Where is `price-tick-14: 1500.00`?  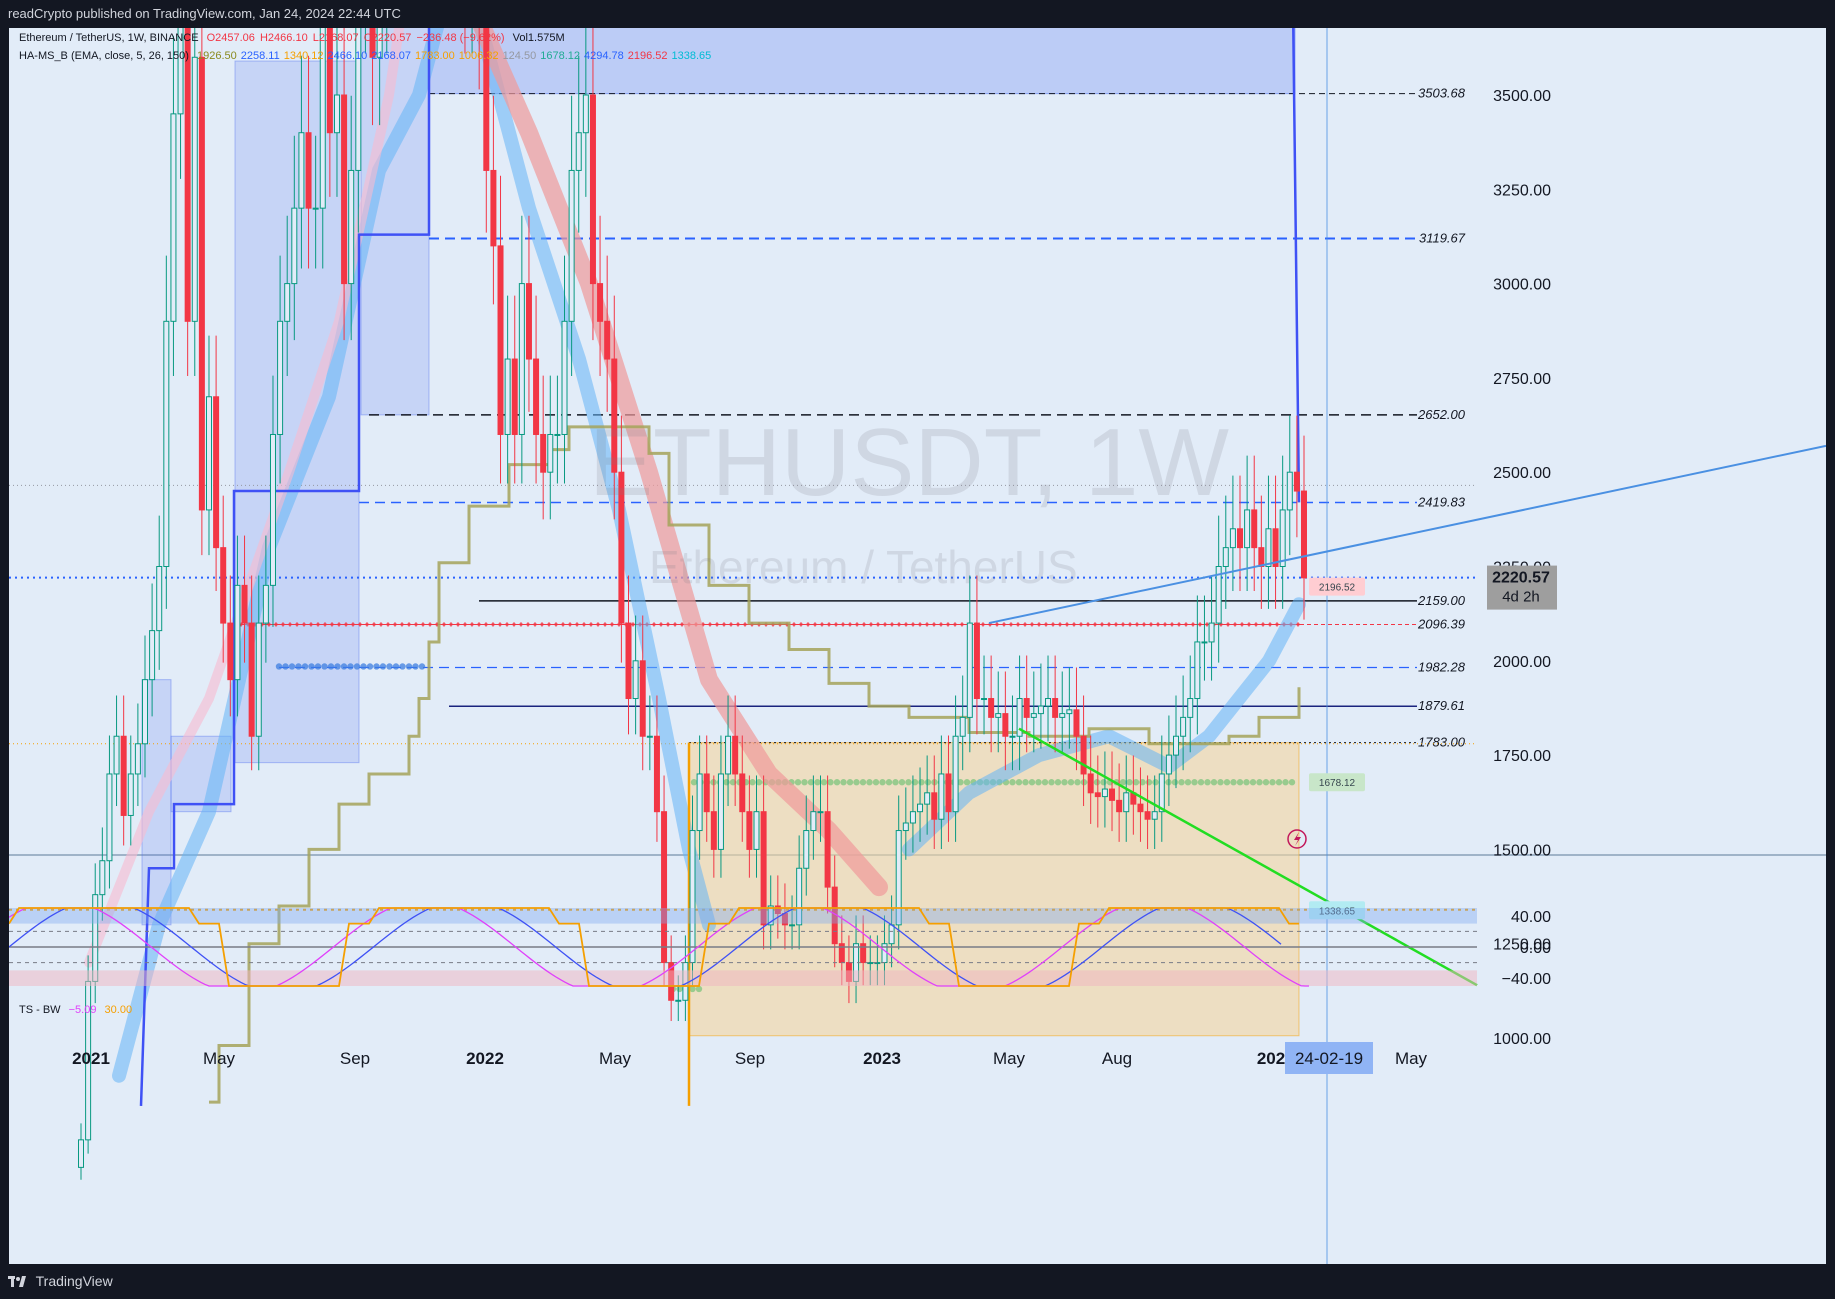 price-tick-14: 1500.00 is located at coordinates (1522, 850).